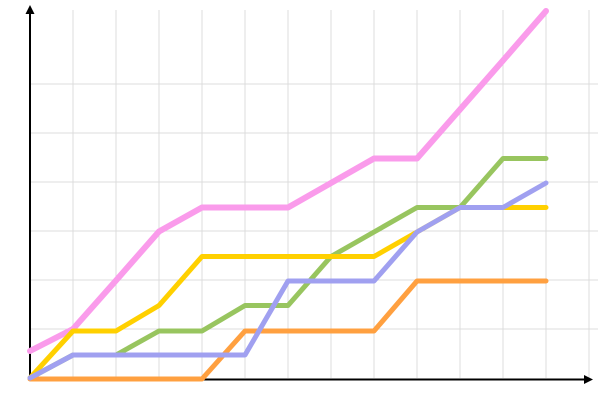  I want to click on x-axis-arrowhead, so click(588, 379).